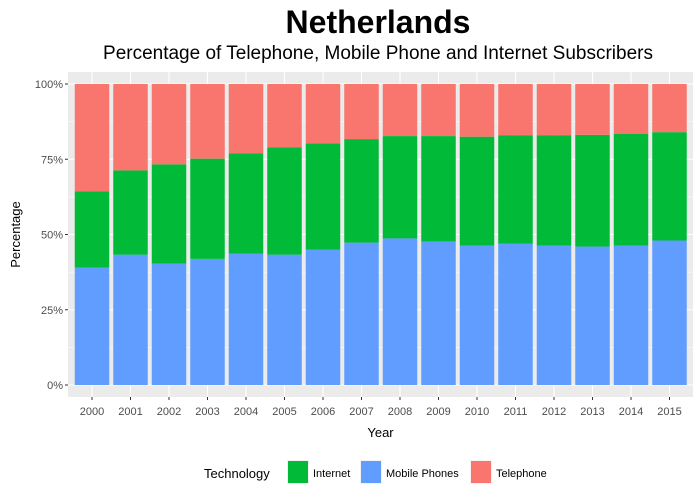 This screenshot has height=500, width=700. What do you see at coordinates (130, 412) in the screenshot?
I see `x-tick-label: 2001` at bounding box center [130, 412].